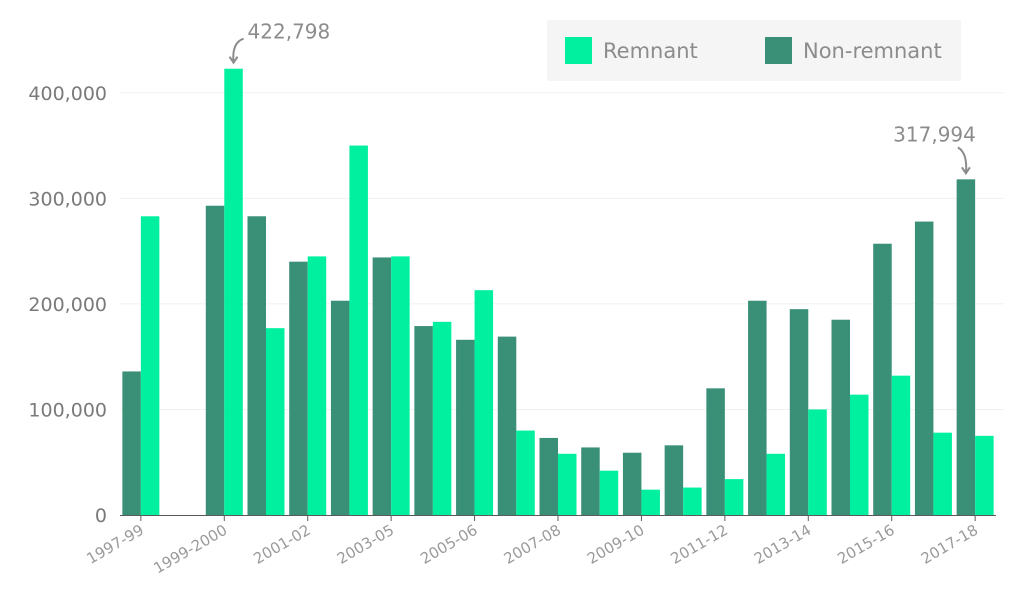  Describe the element at coordinates (67, 199) in the screenshot. I see `y-tick-label: 300,000` at that location.